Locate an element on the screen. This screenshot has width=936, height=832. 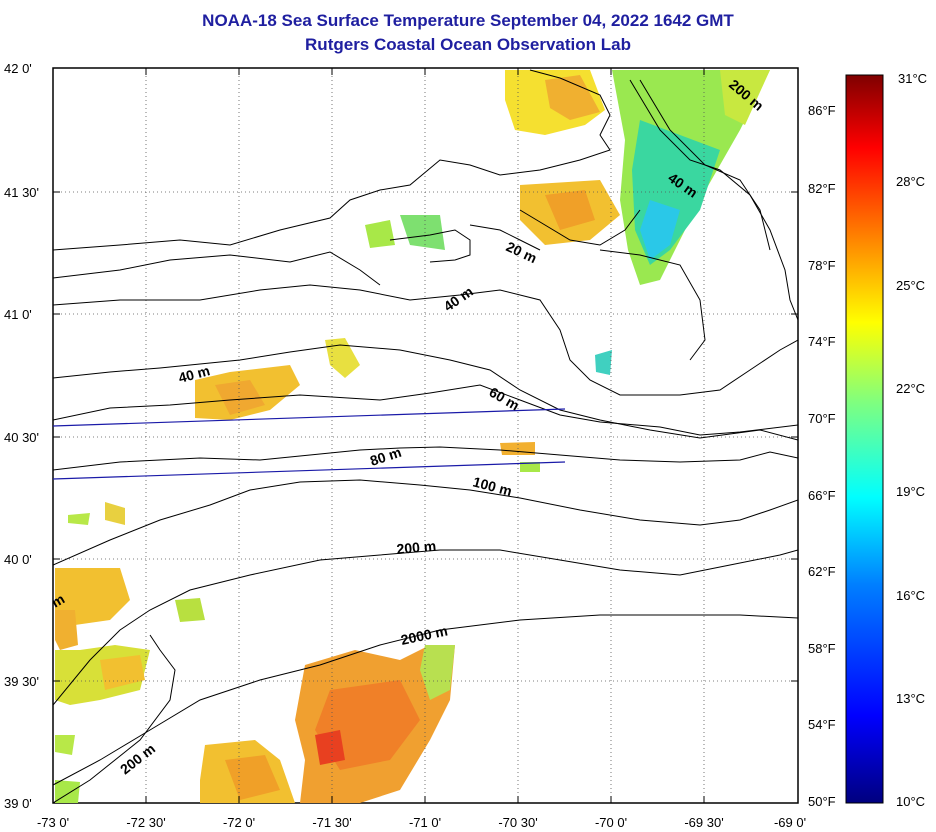
lon-label: -71 30' is located at coordinates (331, 822).